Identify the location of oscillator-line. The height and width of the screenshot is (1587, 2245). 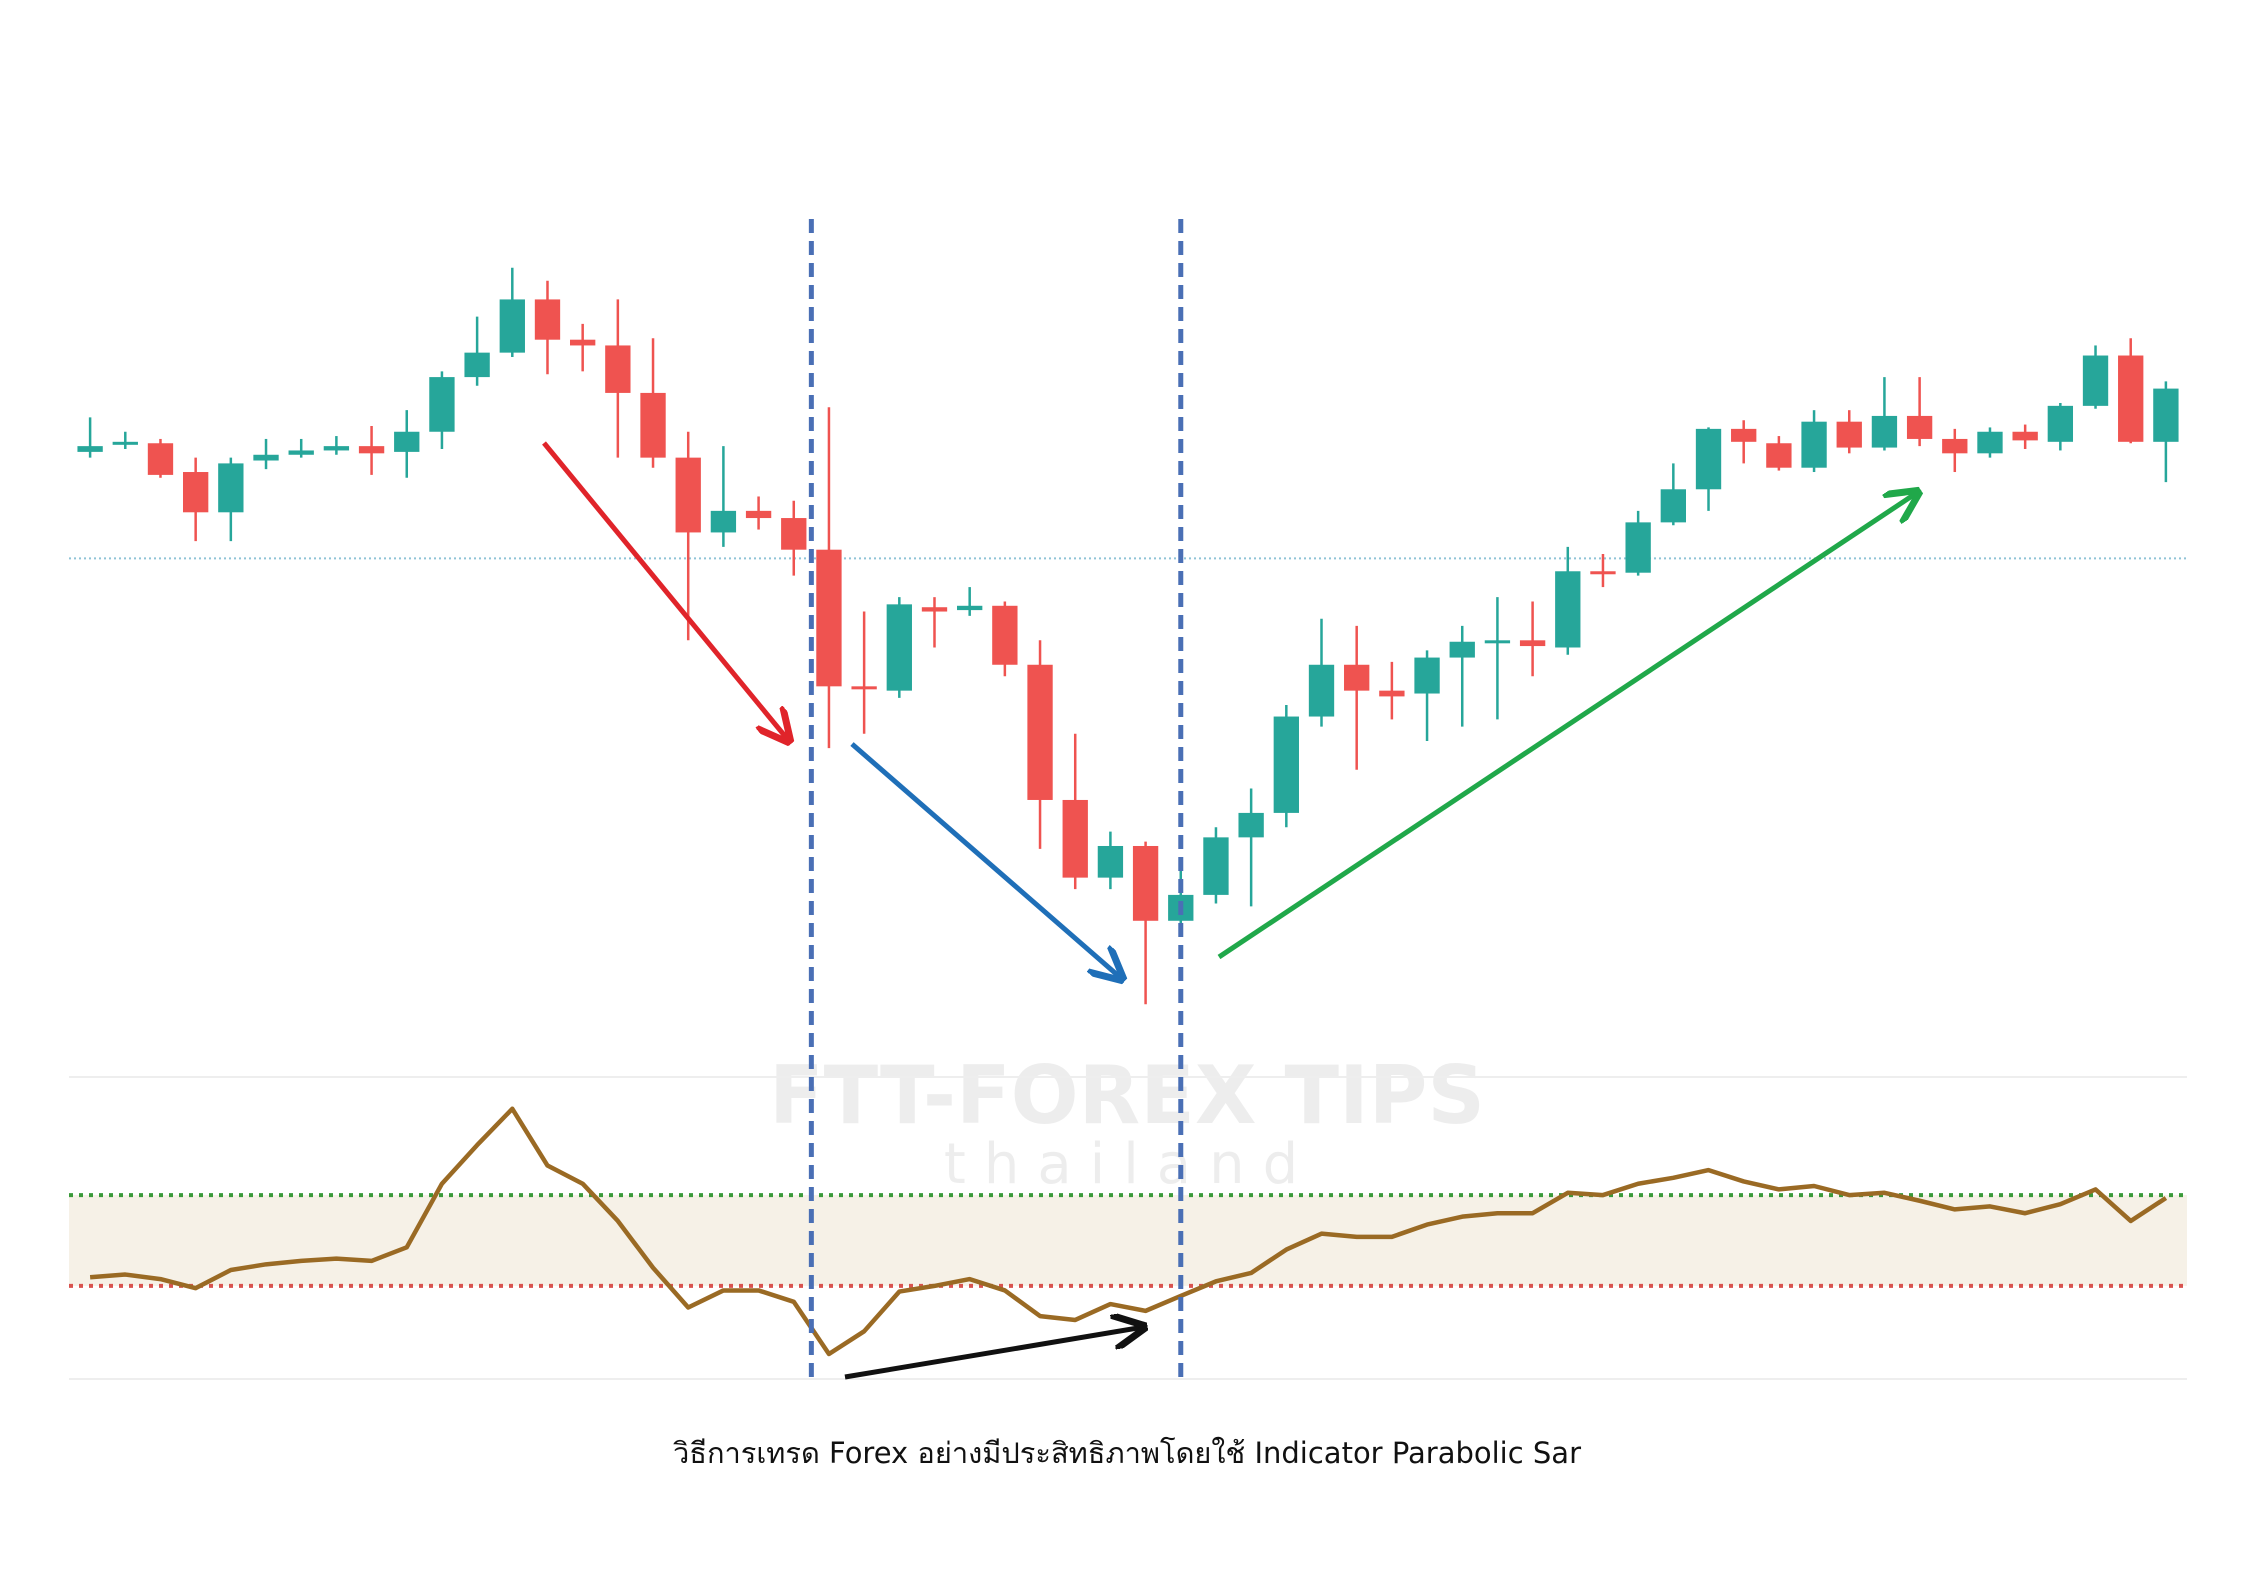
(1128, 1231).